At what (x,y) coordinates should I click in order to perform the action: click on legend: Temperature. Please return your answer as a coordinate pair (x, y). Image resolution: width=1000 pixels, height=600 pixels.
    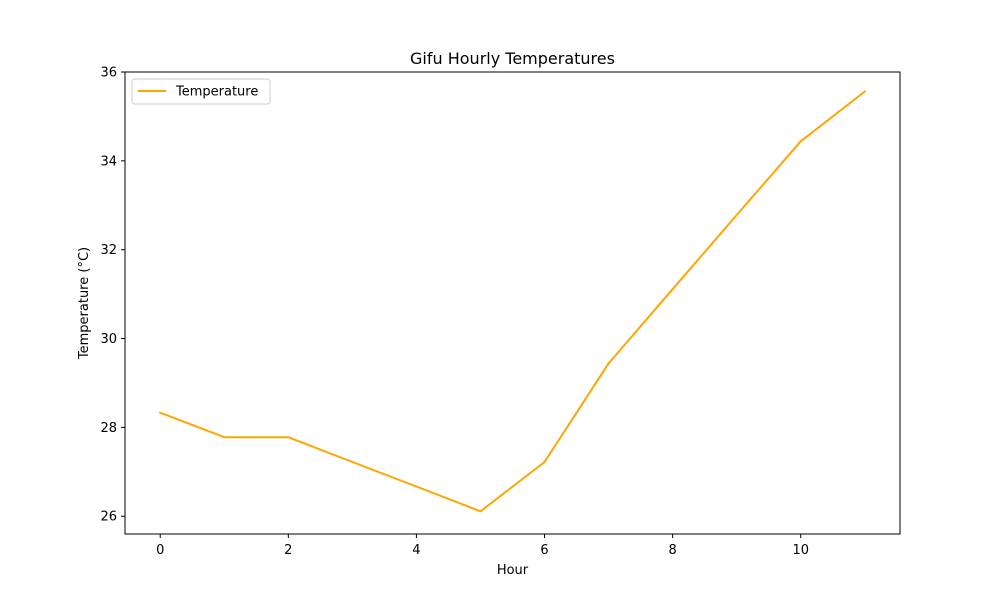
    Looking at the image, I should click on (201, 91).